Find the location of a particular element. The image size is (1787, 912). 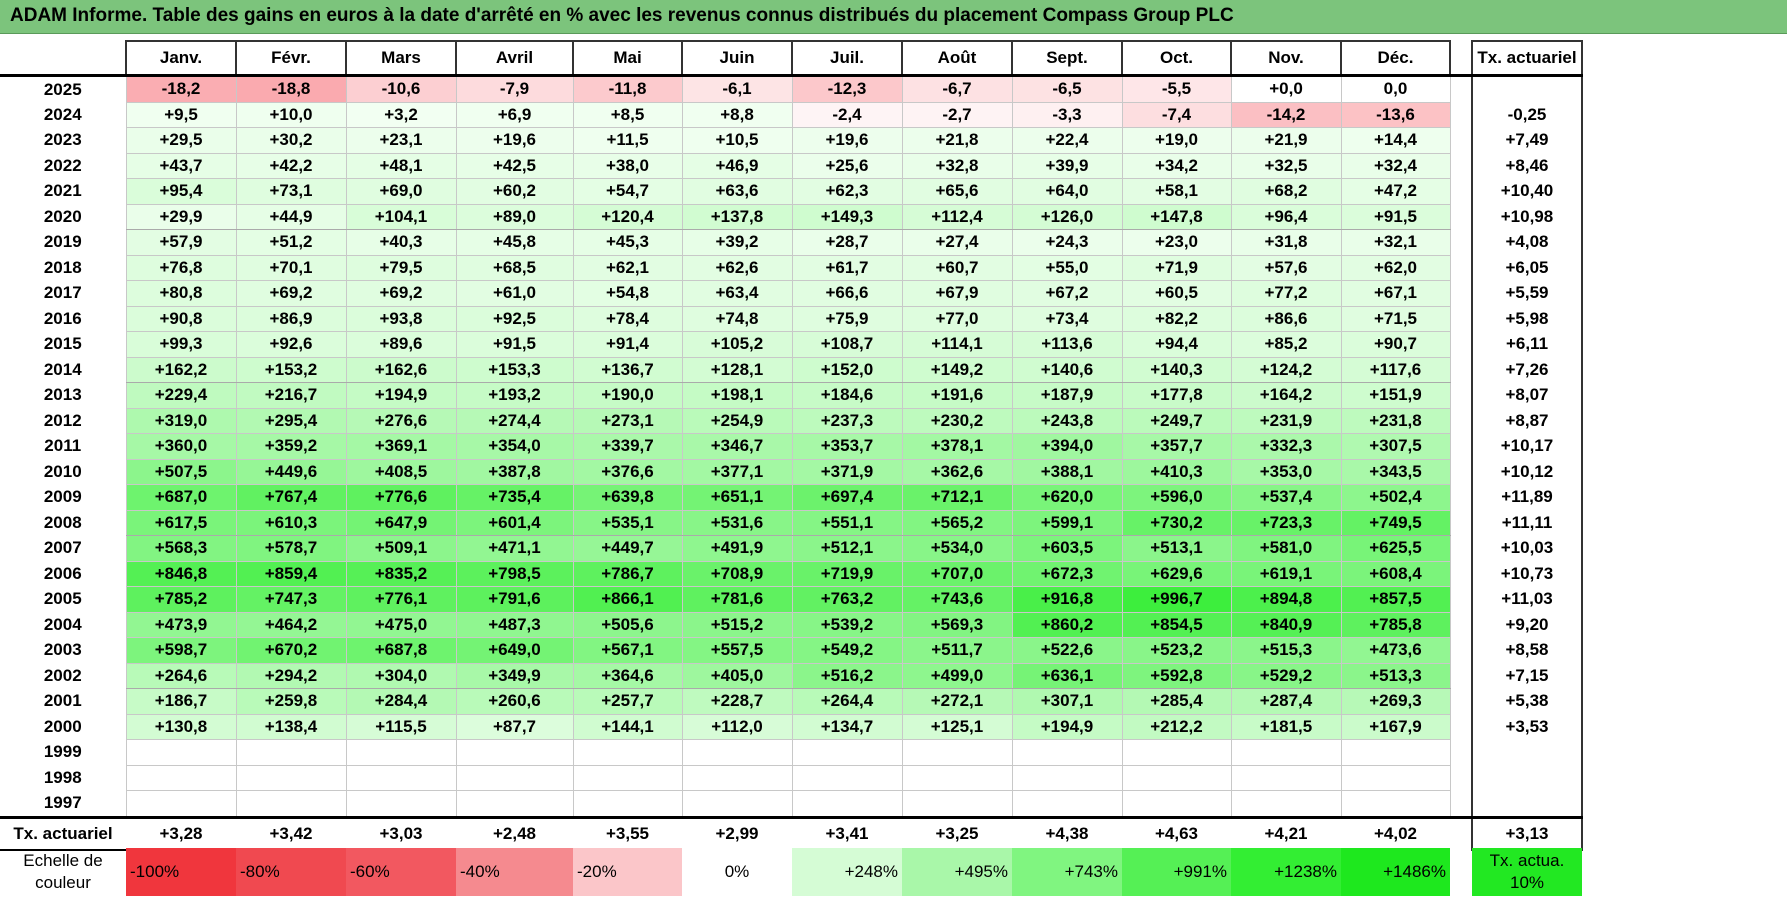

year-label: 2019 is located at coordinates (62, 242).